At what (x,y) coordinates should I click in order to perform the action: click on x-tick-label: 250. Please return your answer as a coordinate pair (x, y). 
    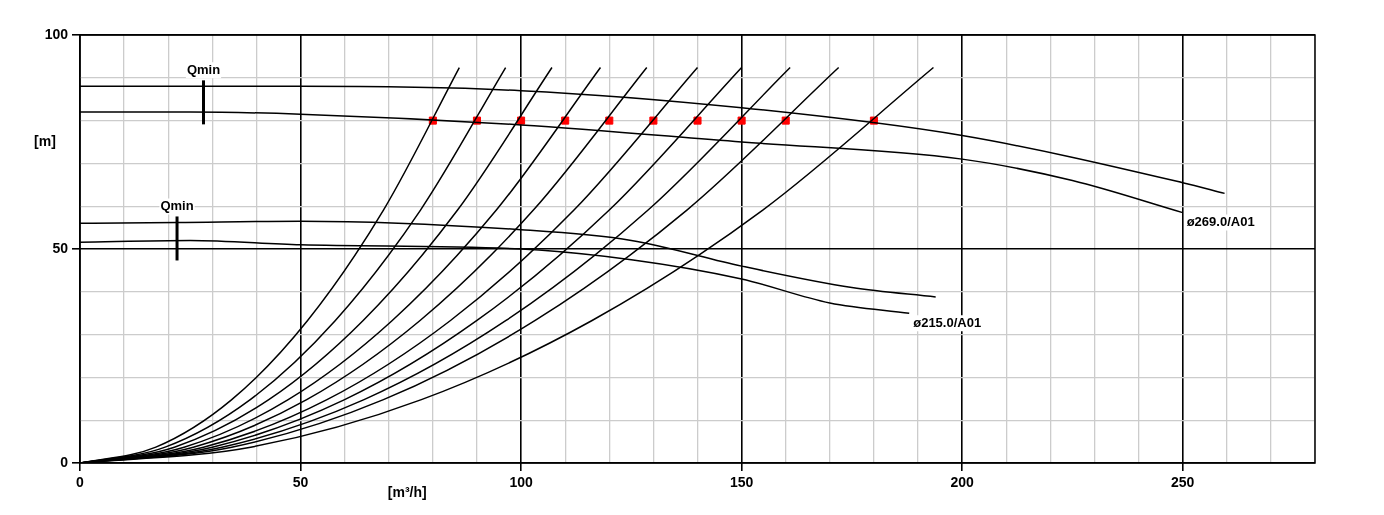
    Looking at the image, I should click on (1183, 482).